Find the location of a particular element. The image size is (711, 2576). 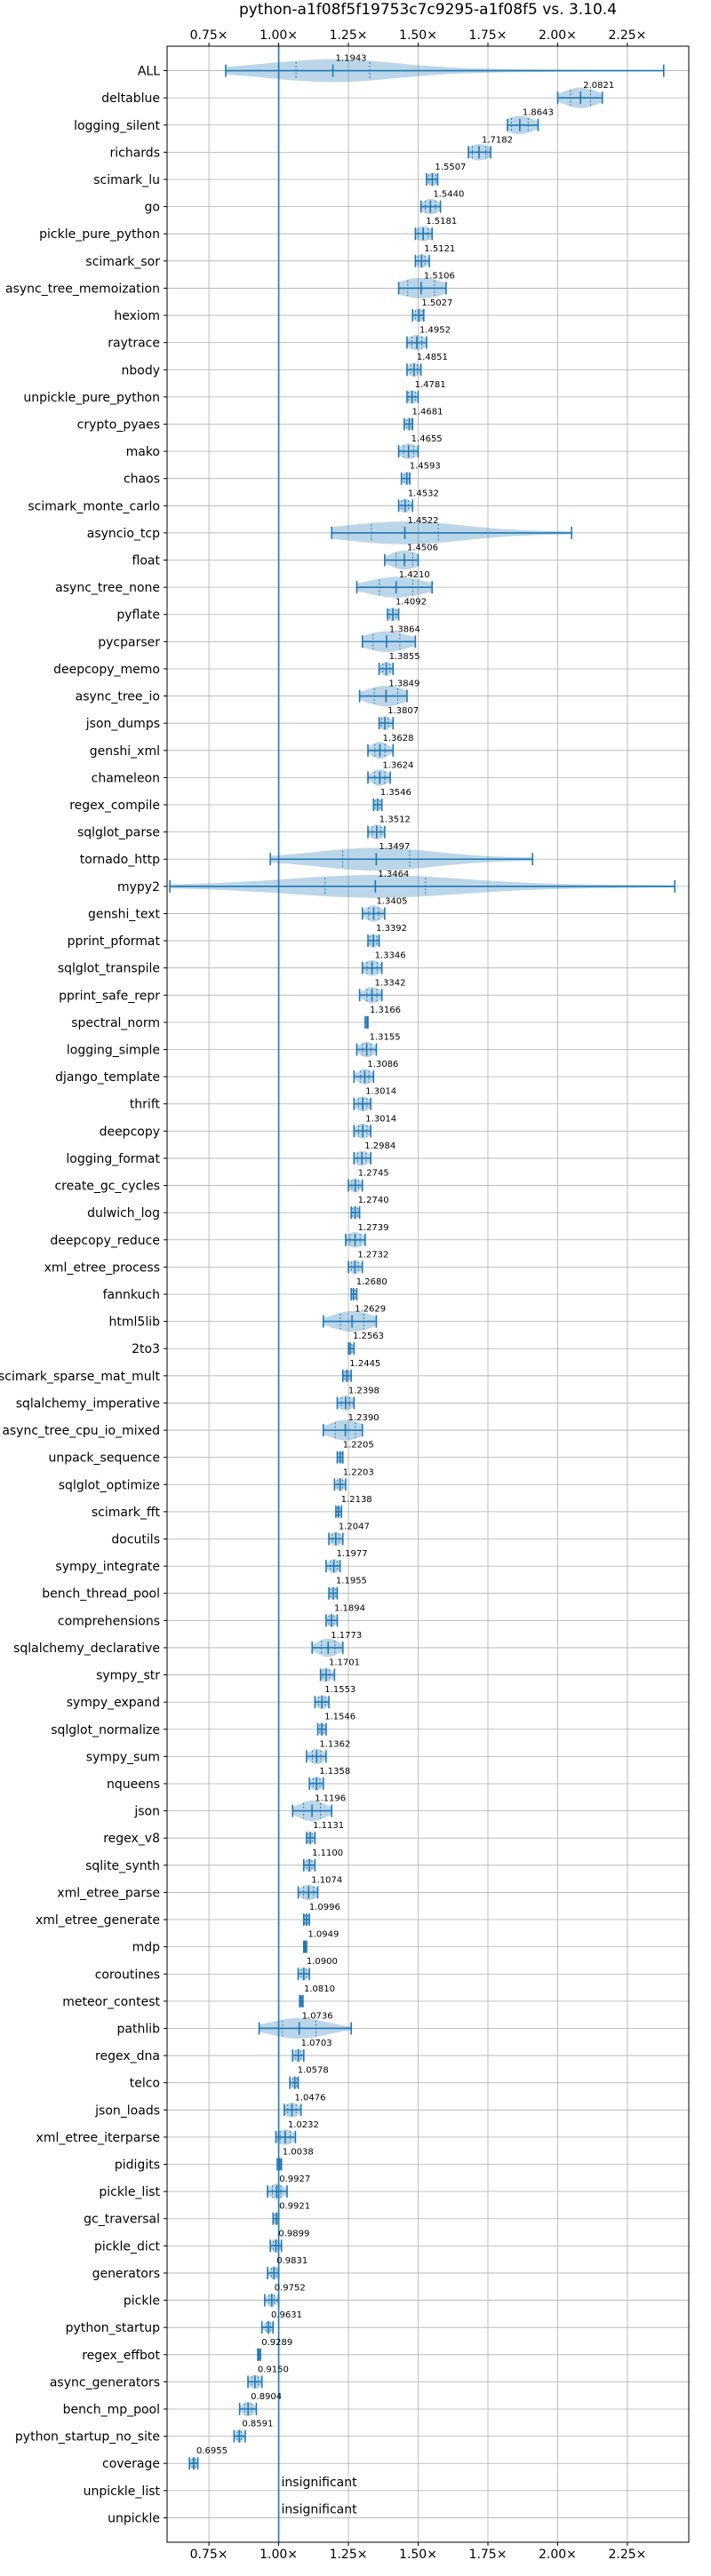

category-label: crypto_pyaes is located at coordinates (118, 424).